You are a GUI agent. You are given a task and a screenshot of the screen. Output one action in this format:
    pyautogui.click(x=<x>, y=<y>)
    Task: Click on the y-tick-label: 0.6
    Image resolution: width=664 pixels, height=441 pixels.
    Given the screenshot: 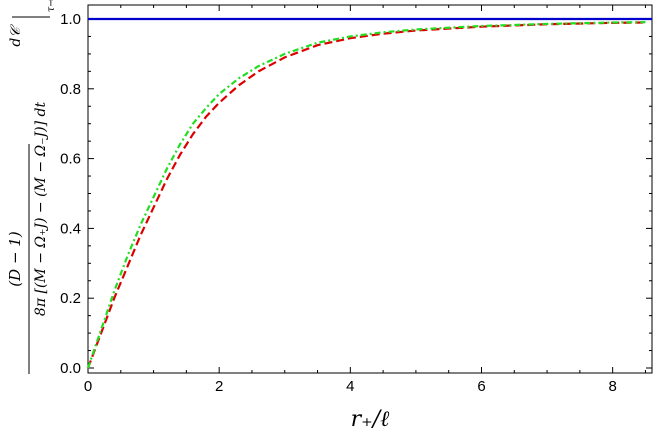 What is the action you would take?
    pyautogui.click(x=70, y=159)
    